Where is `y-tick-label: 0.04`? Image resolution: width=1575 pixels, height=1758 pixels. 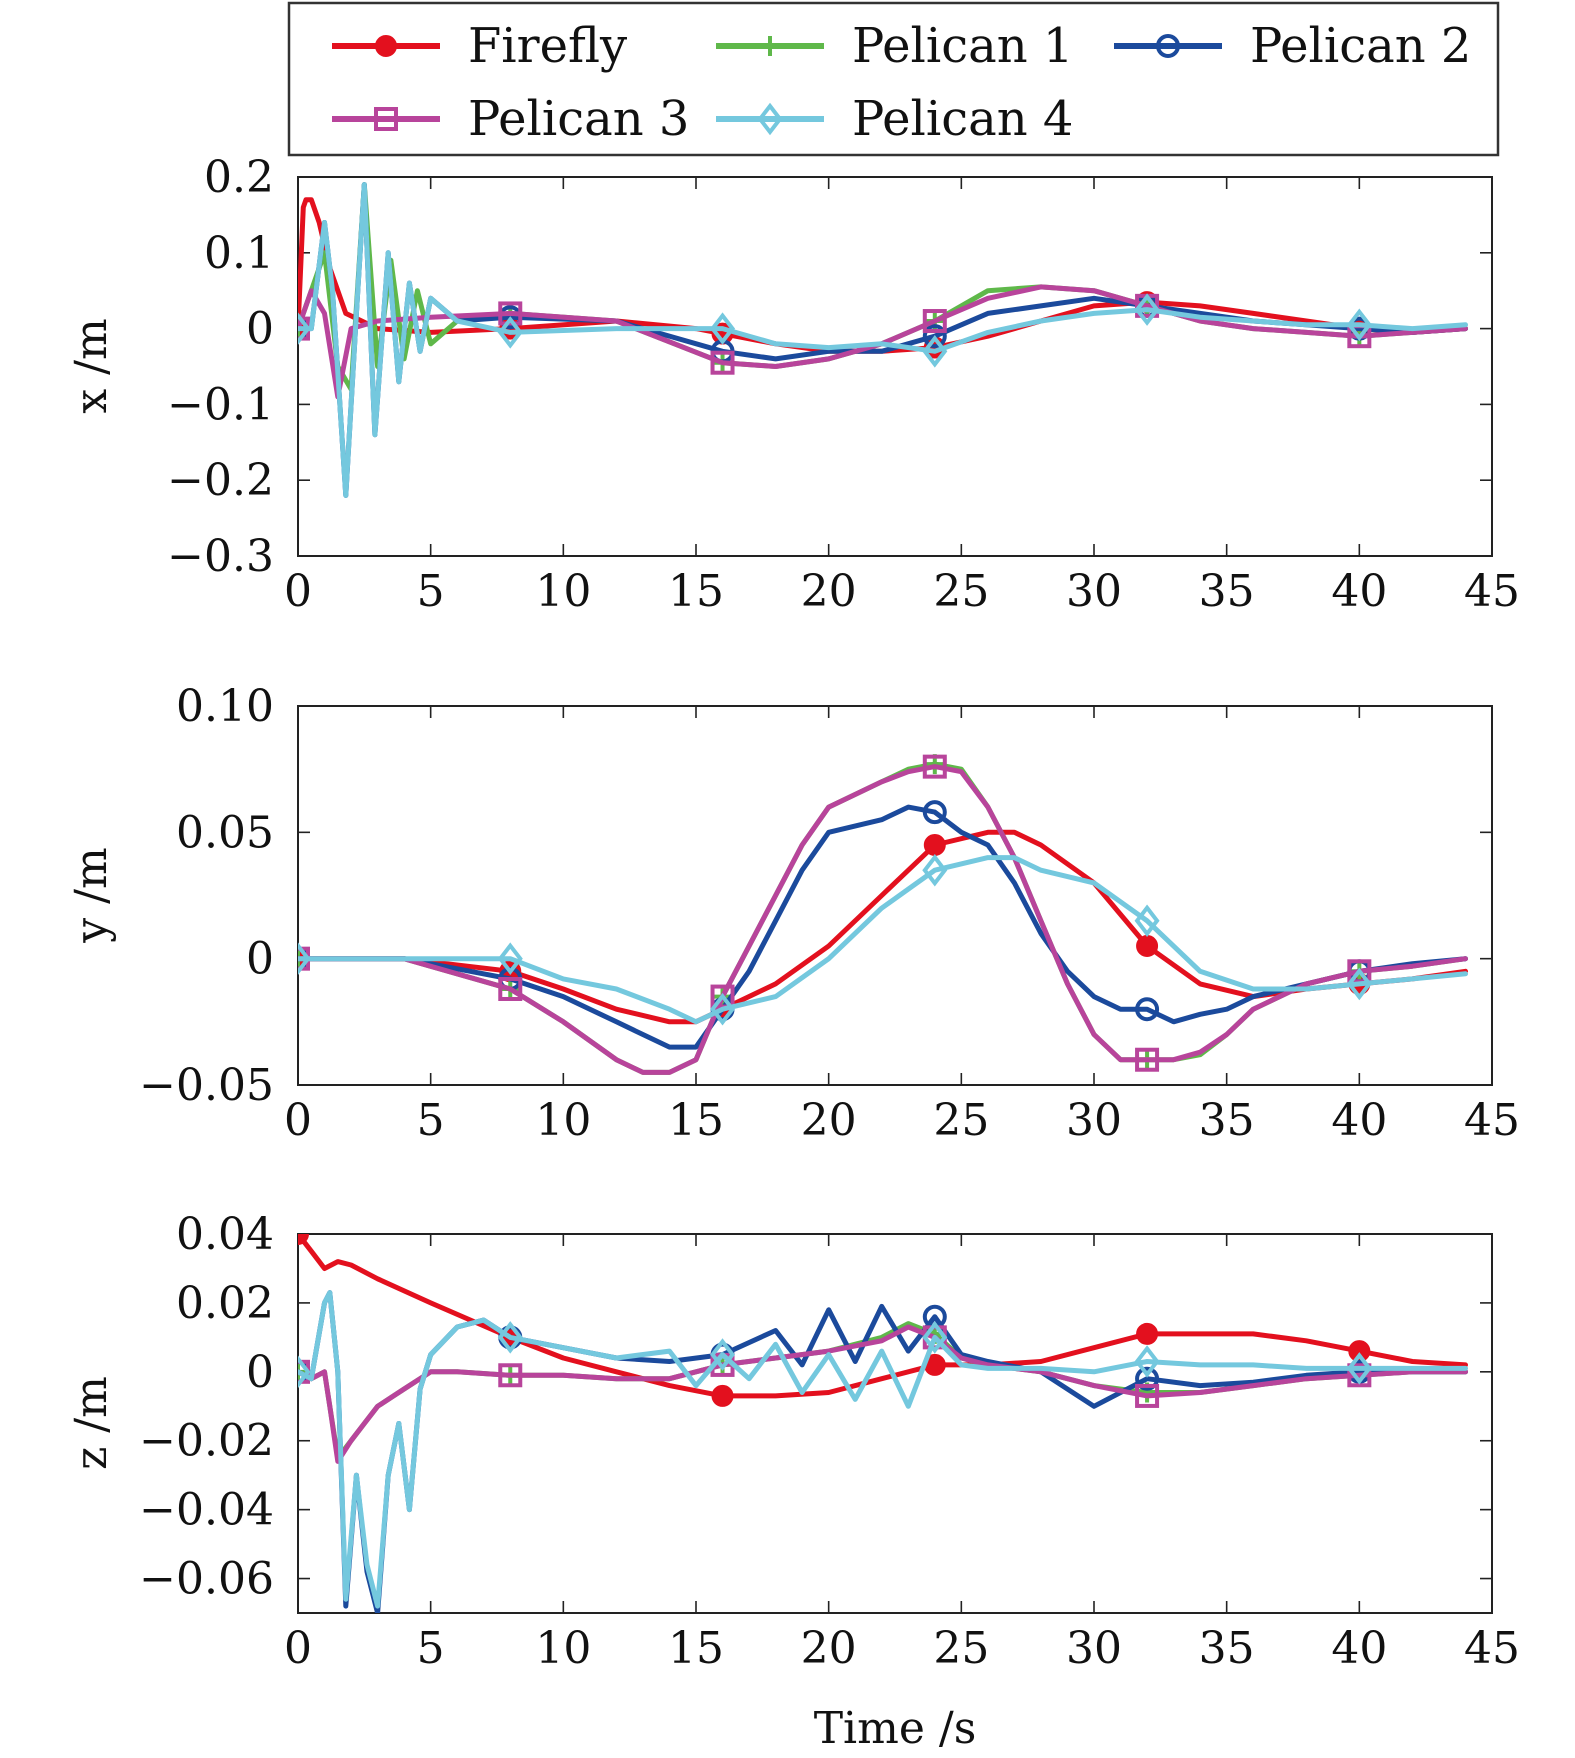
y-tick-label: 0.04 is located at coordinates (225, 1234).